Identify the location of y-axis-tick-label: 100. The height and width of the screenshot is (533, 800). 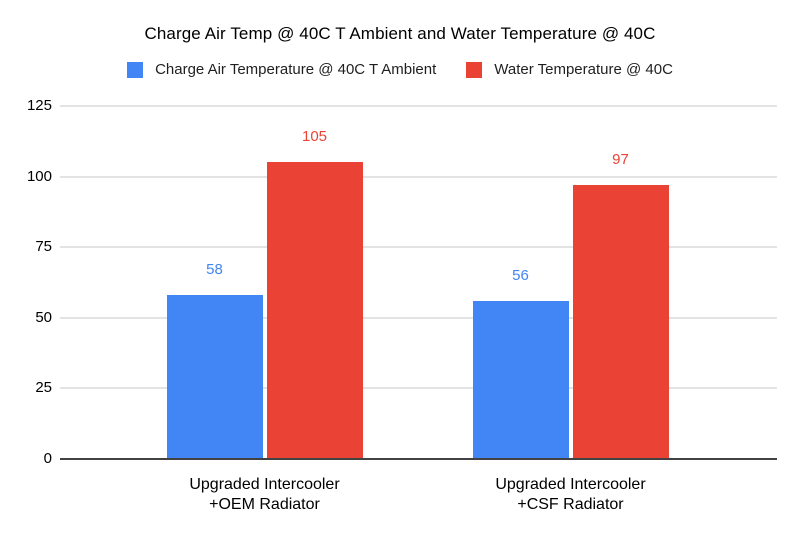
(39, 176).